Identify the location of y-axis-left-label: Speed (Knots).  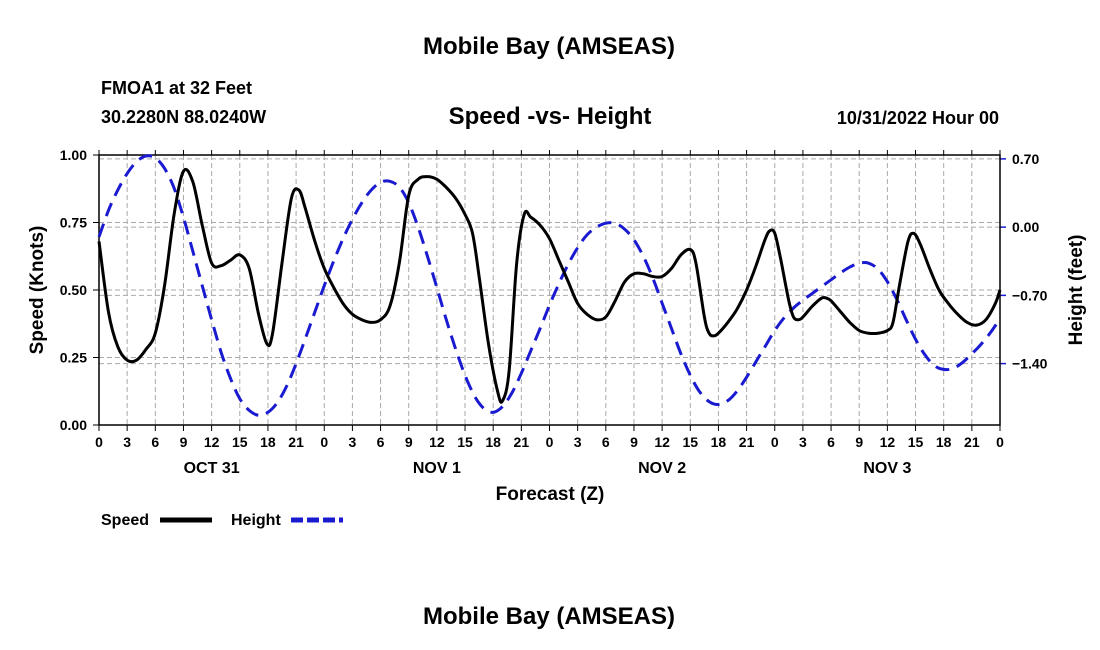
(37, 290).